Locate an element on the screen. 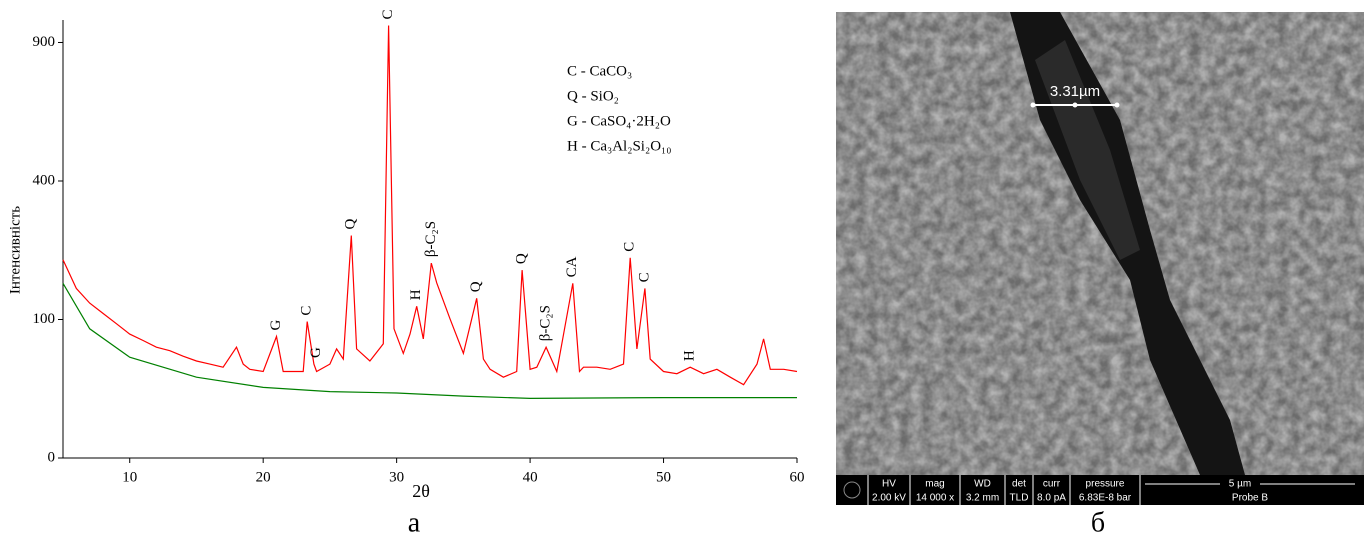  y-tick-label: 100 is located at coordinates (44, 319).